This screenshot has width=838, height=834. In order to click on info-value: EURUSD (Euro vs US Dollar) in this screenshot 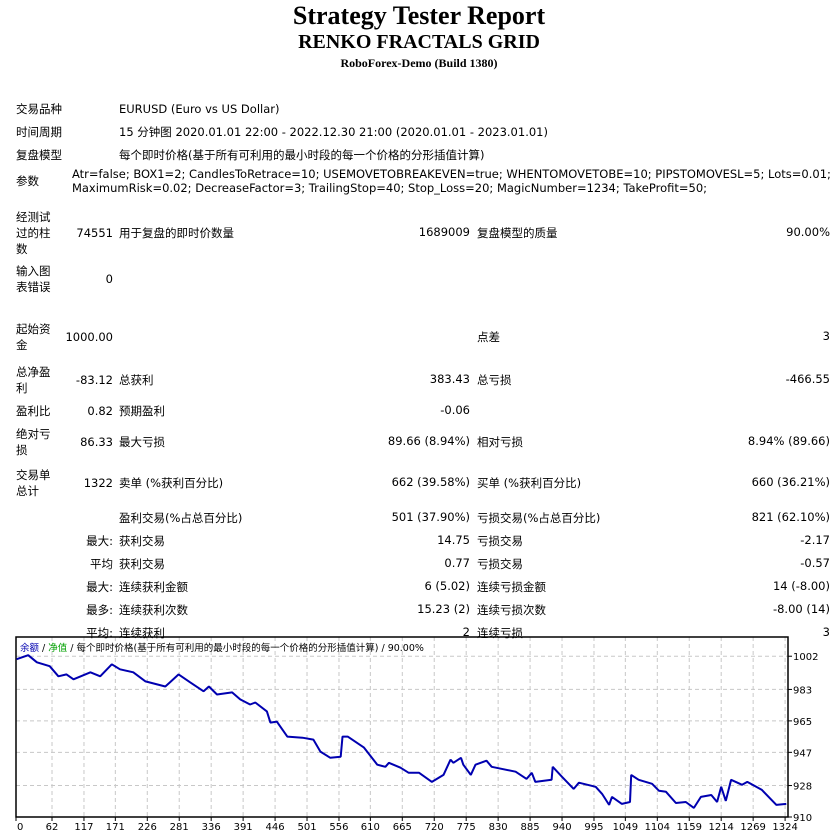, I will do `click(199, 108)`.